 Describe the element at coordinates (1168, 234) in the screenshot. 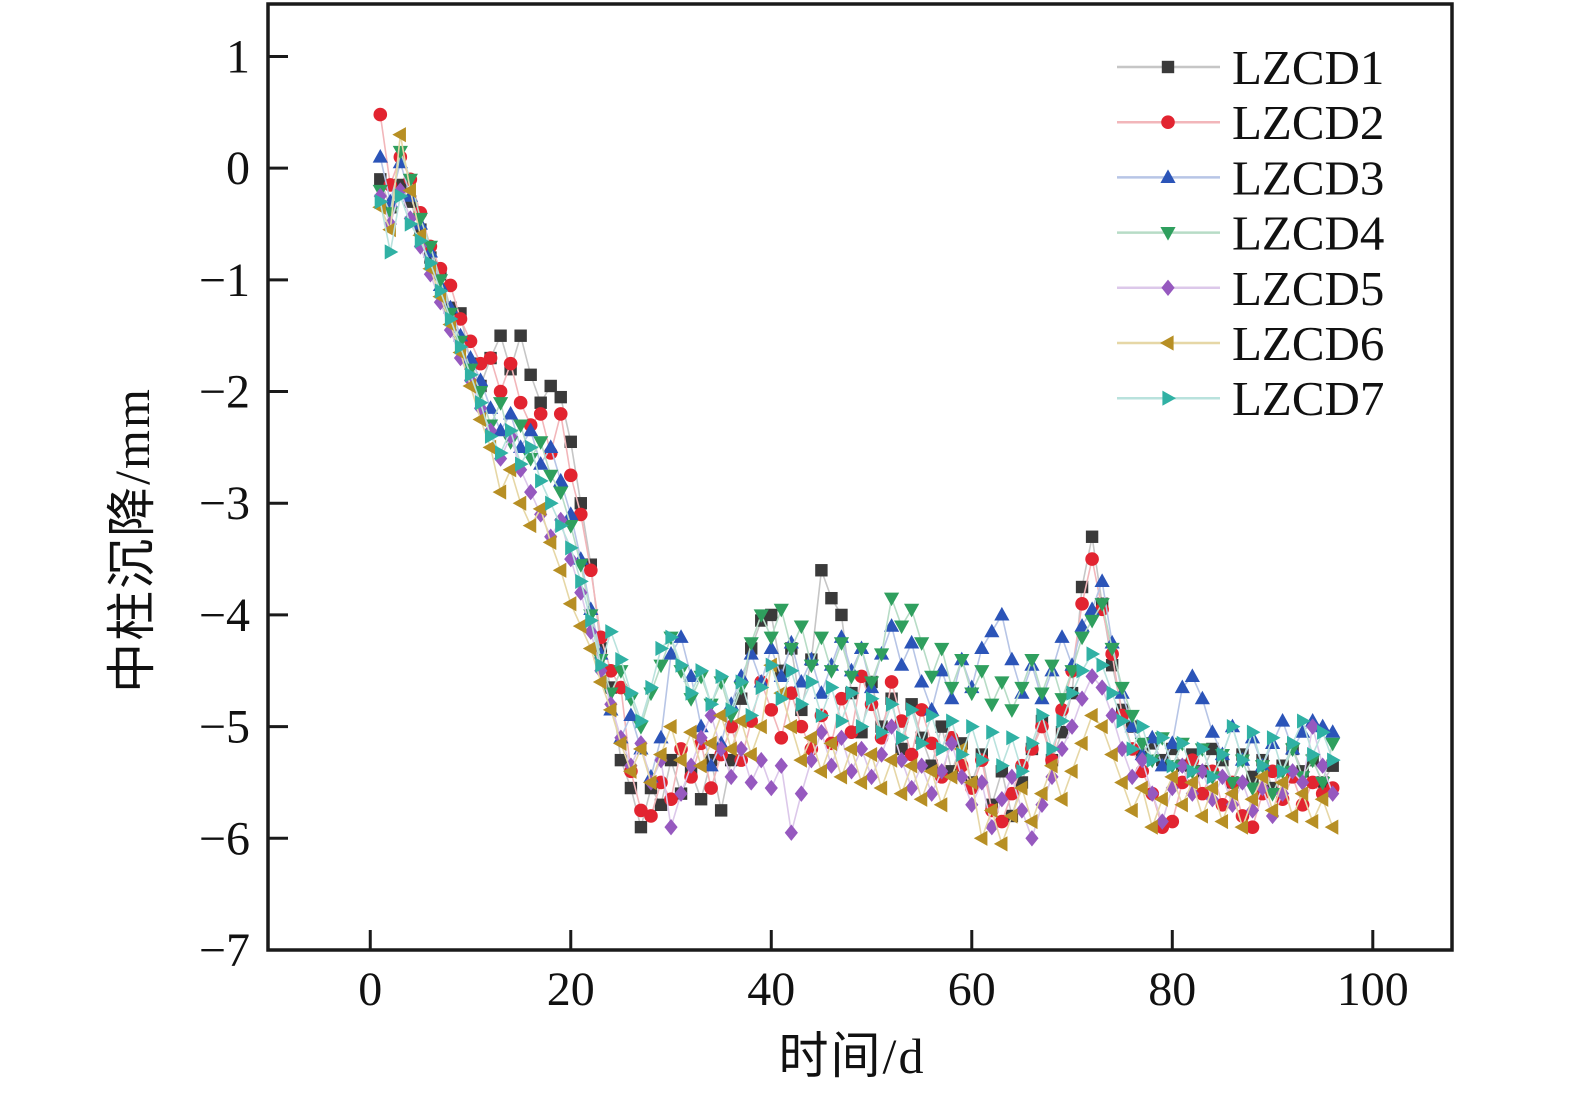

I see `legend-marker-LZCD4` at that location.